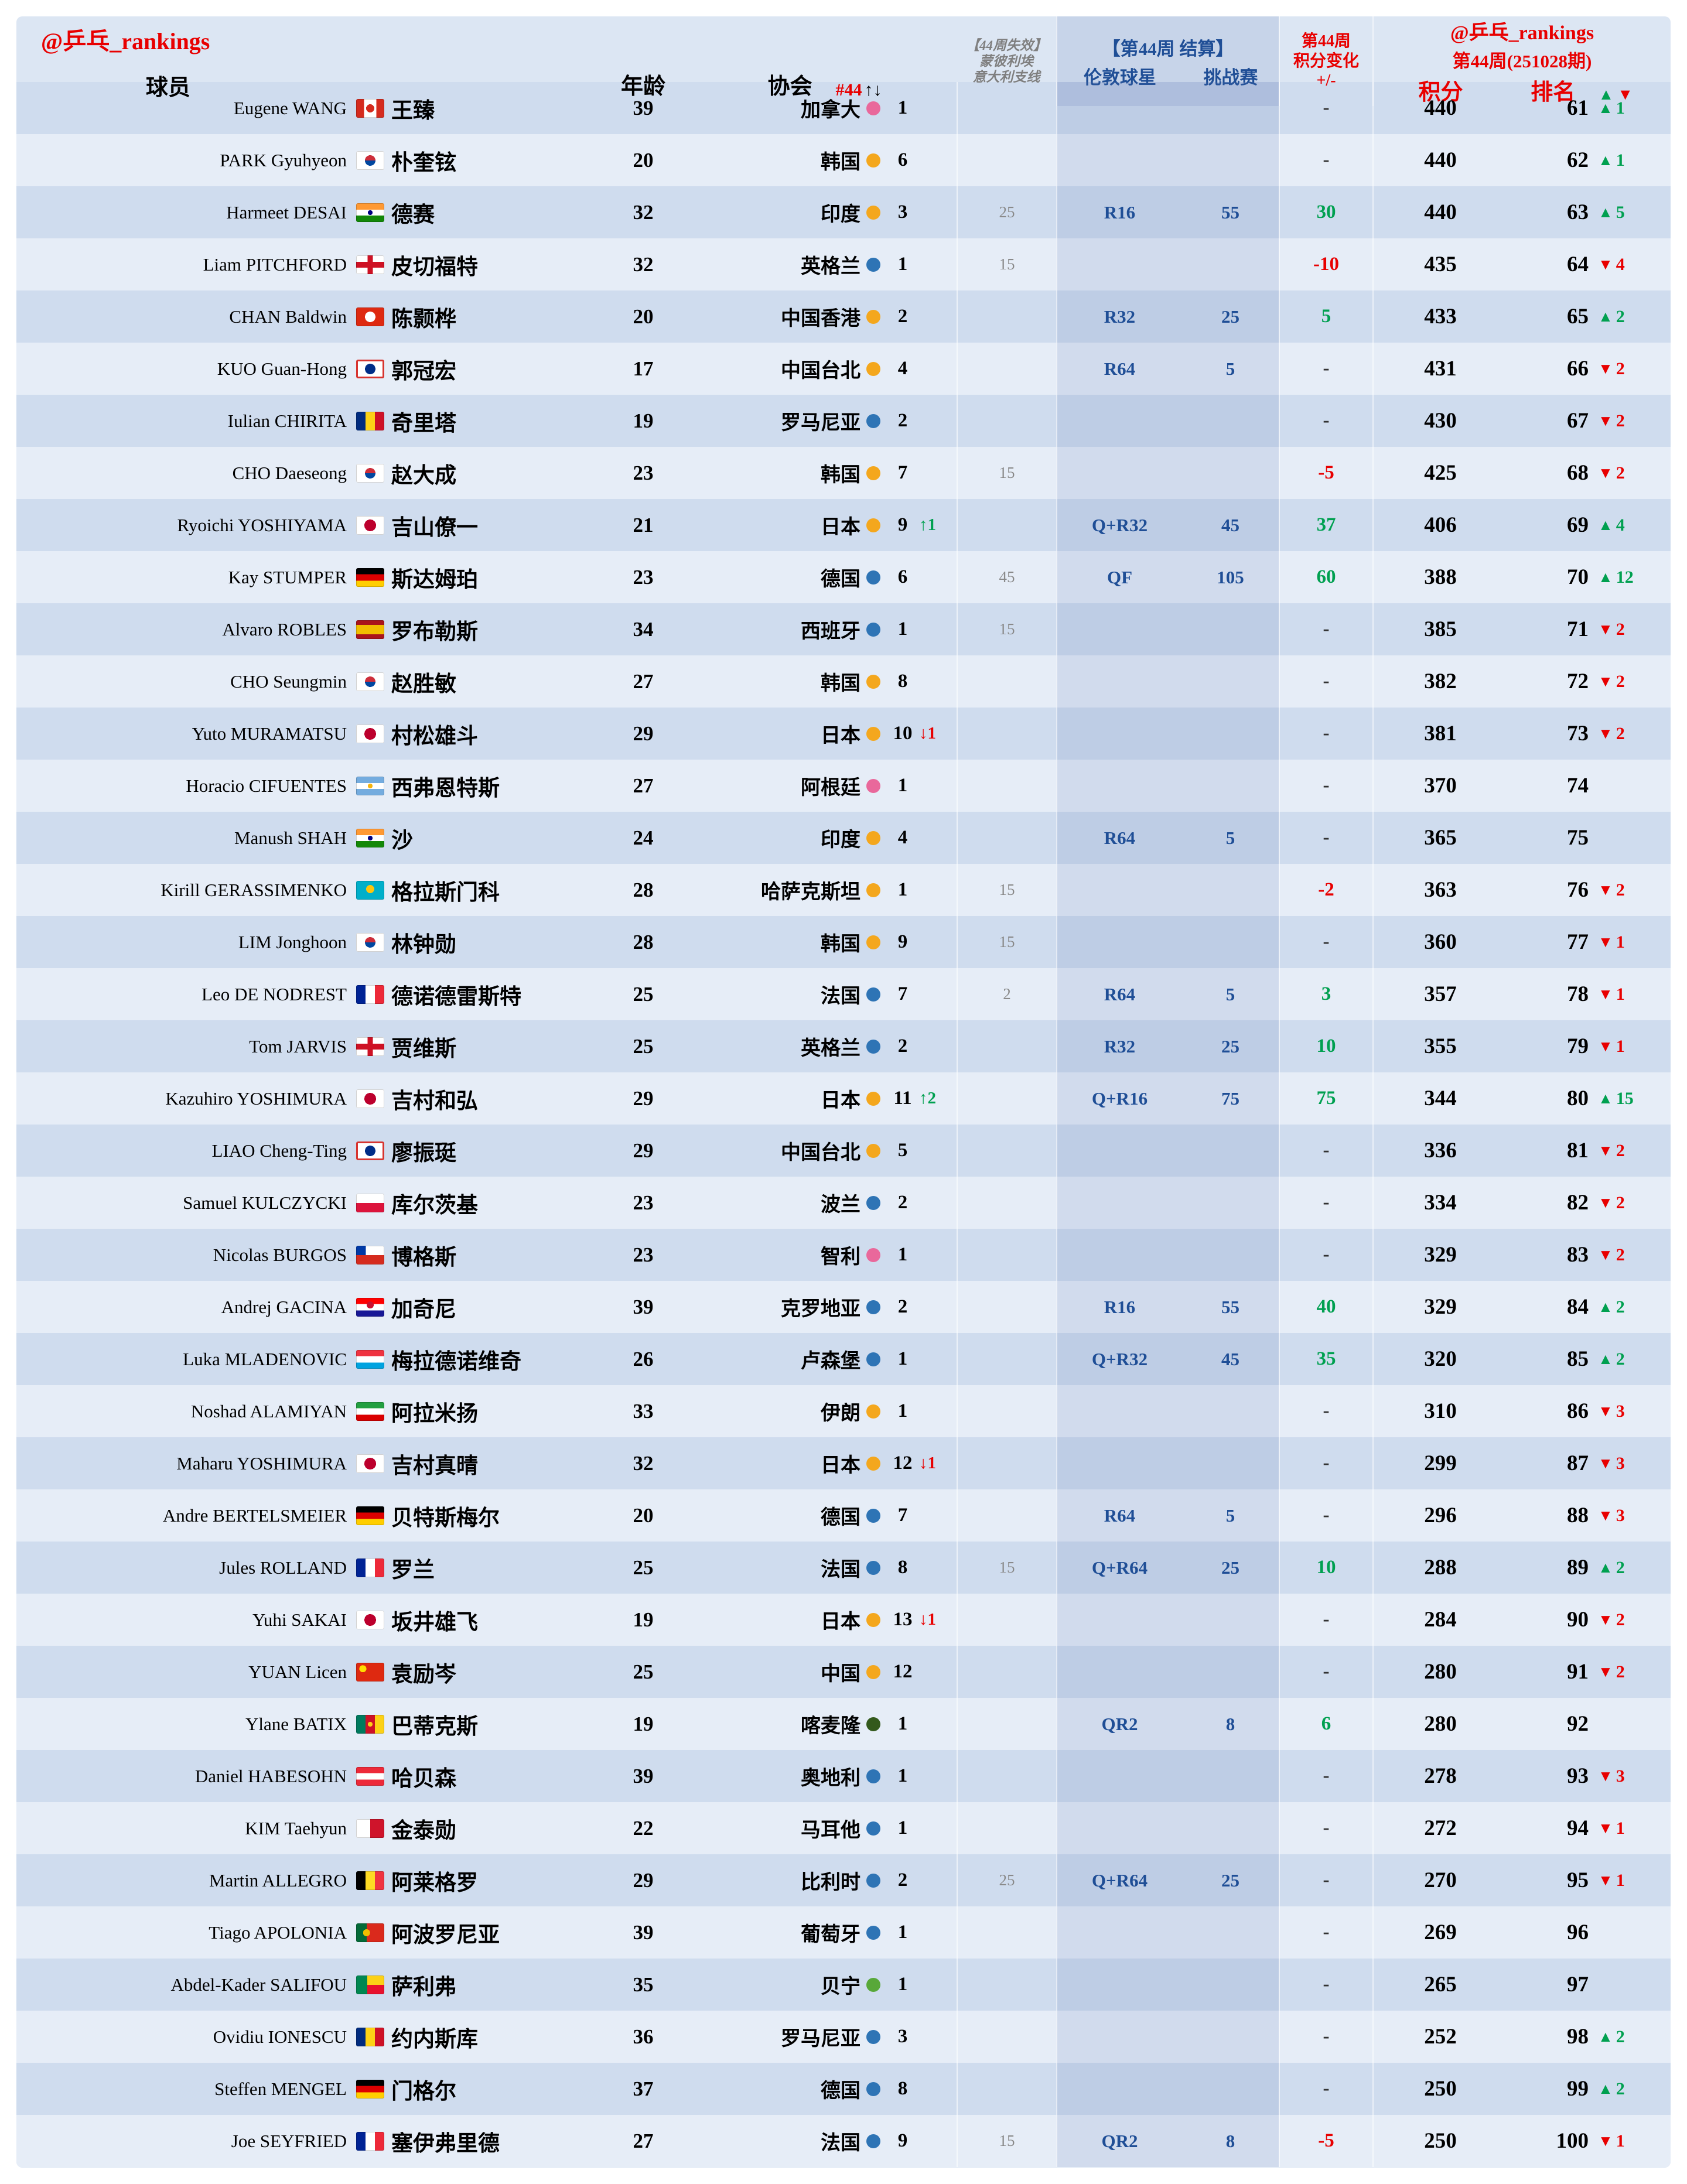 The height and width of the screenshot is (2184, 1687). I want to click on rank-change-value: 3, so click(1620, 1411).